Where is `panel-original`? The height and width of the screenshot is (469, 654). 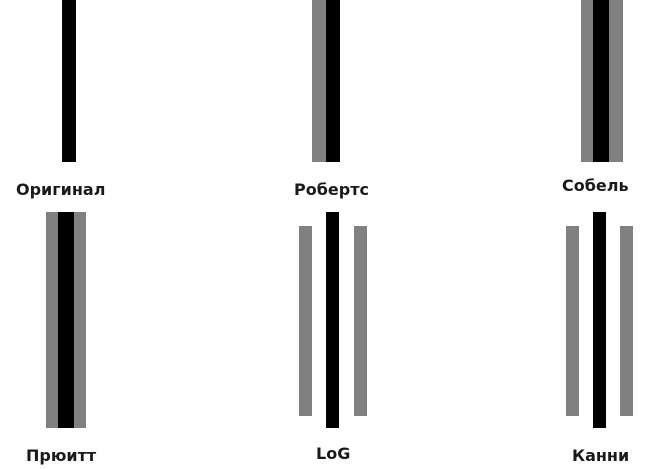 panel-original is located at coordinates (69, 81).